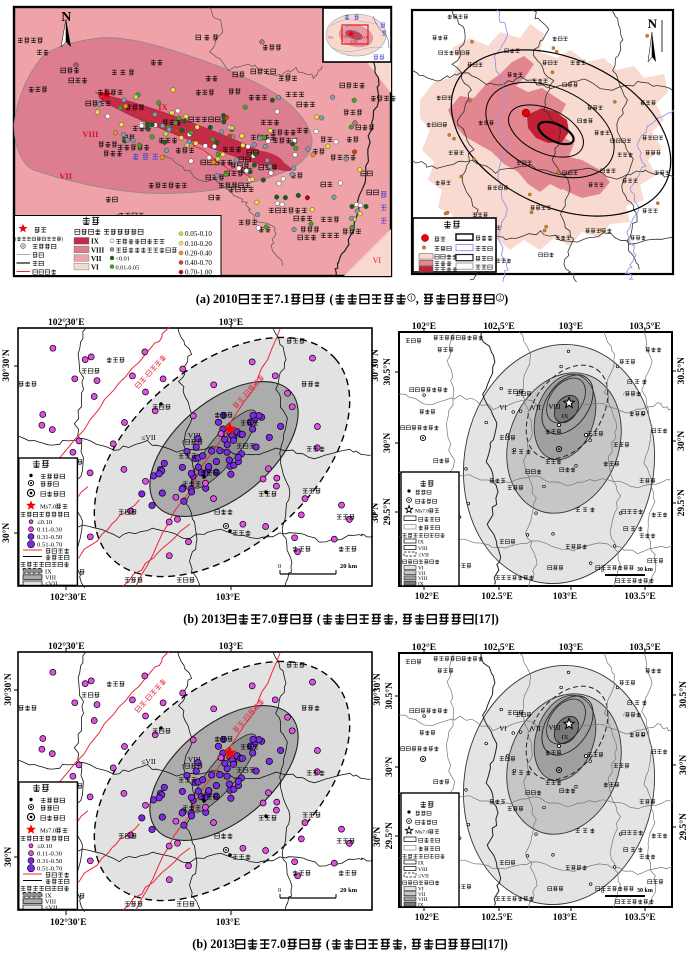 The width and height of the screenshot is (700, 962). I want to click on svg-text: (a) 2010, so click(217, 299).